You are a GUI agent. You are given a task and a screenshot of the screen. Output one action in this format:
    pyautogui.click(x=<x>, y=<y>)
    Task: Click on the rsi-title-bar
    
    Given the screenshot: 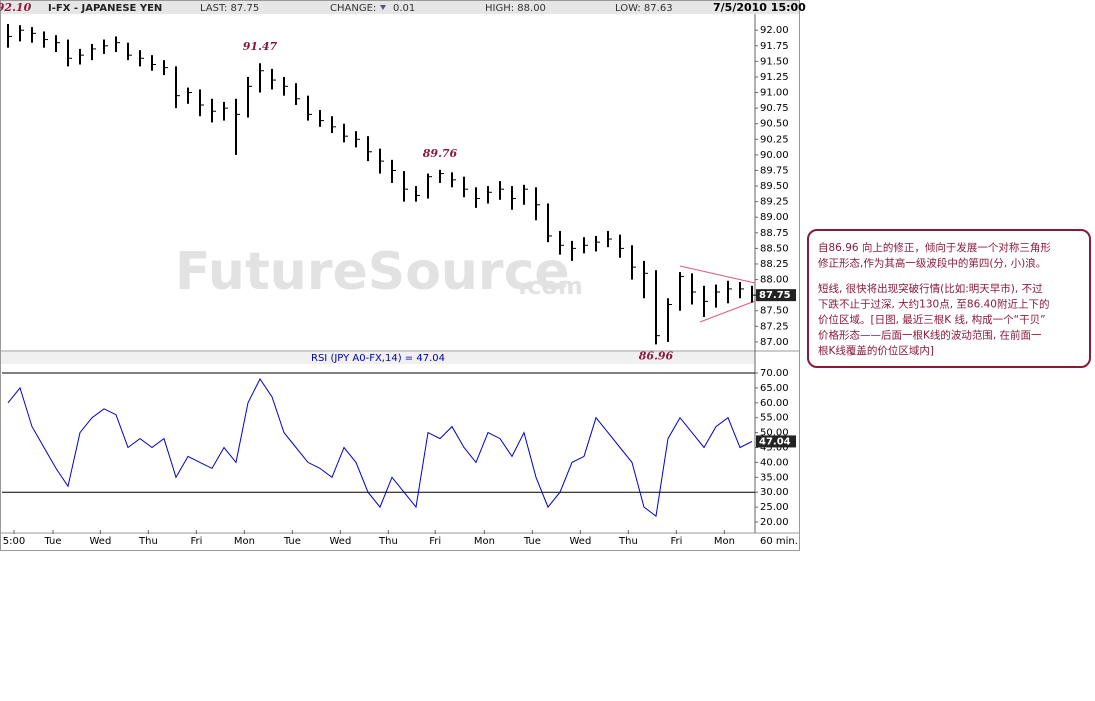 What is the action you would take?
    pyautogui.click(x=378, y=358)
    